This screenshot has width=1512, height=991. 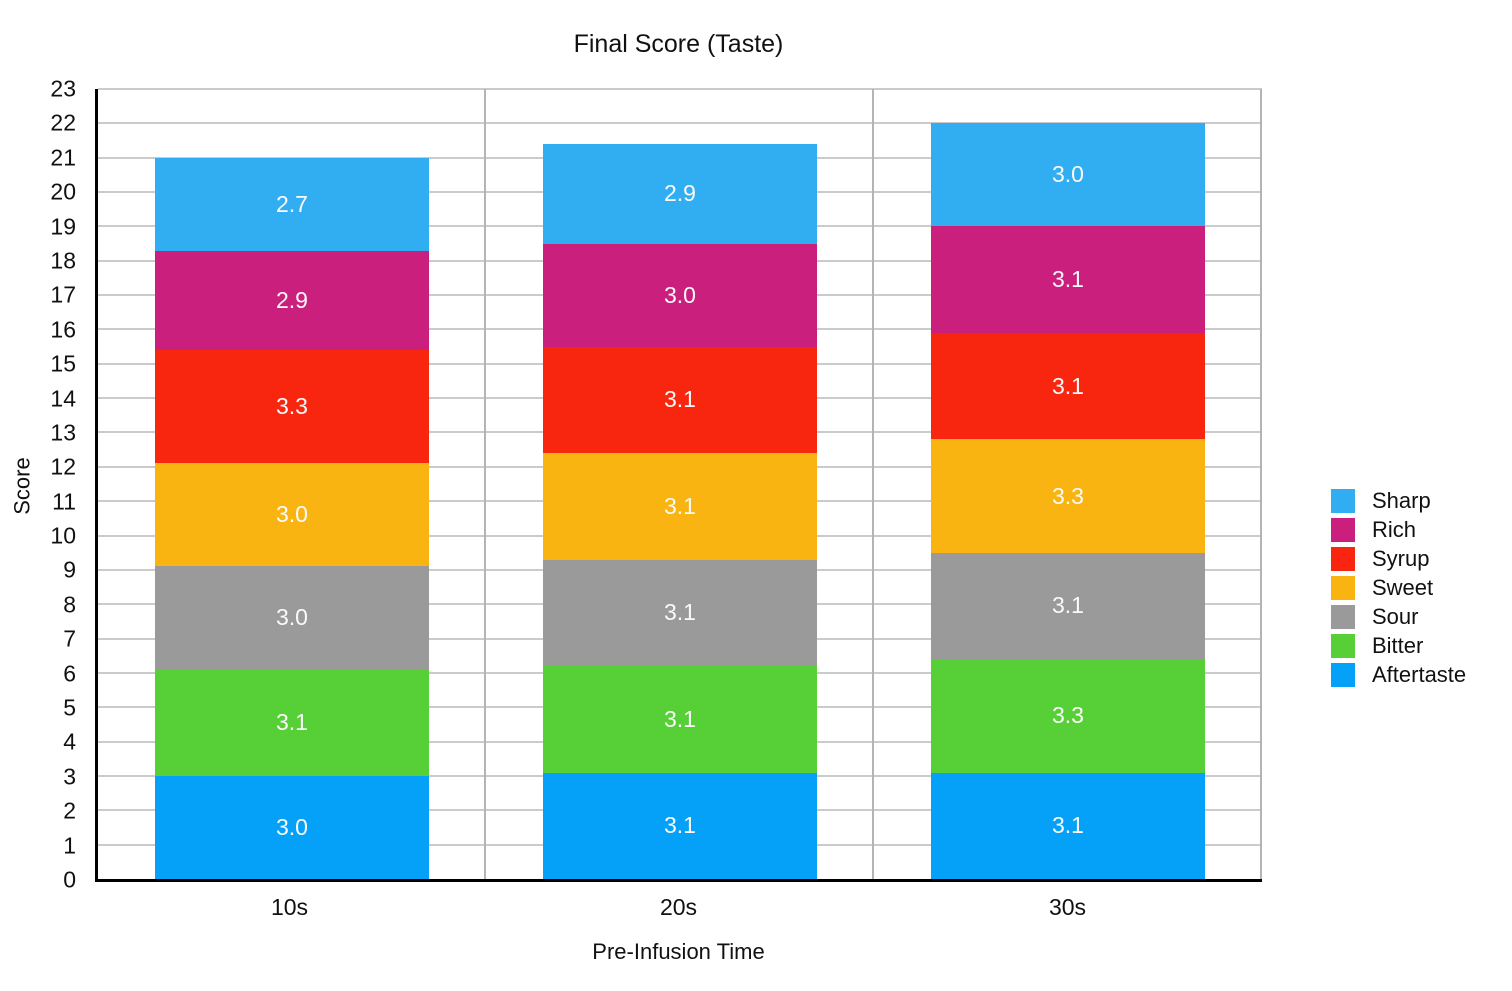 I want to click on legend-row-bitter: Bitter, so click(x=1398, y=645).